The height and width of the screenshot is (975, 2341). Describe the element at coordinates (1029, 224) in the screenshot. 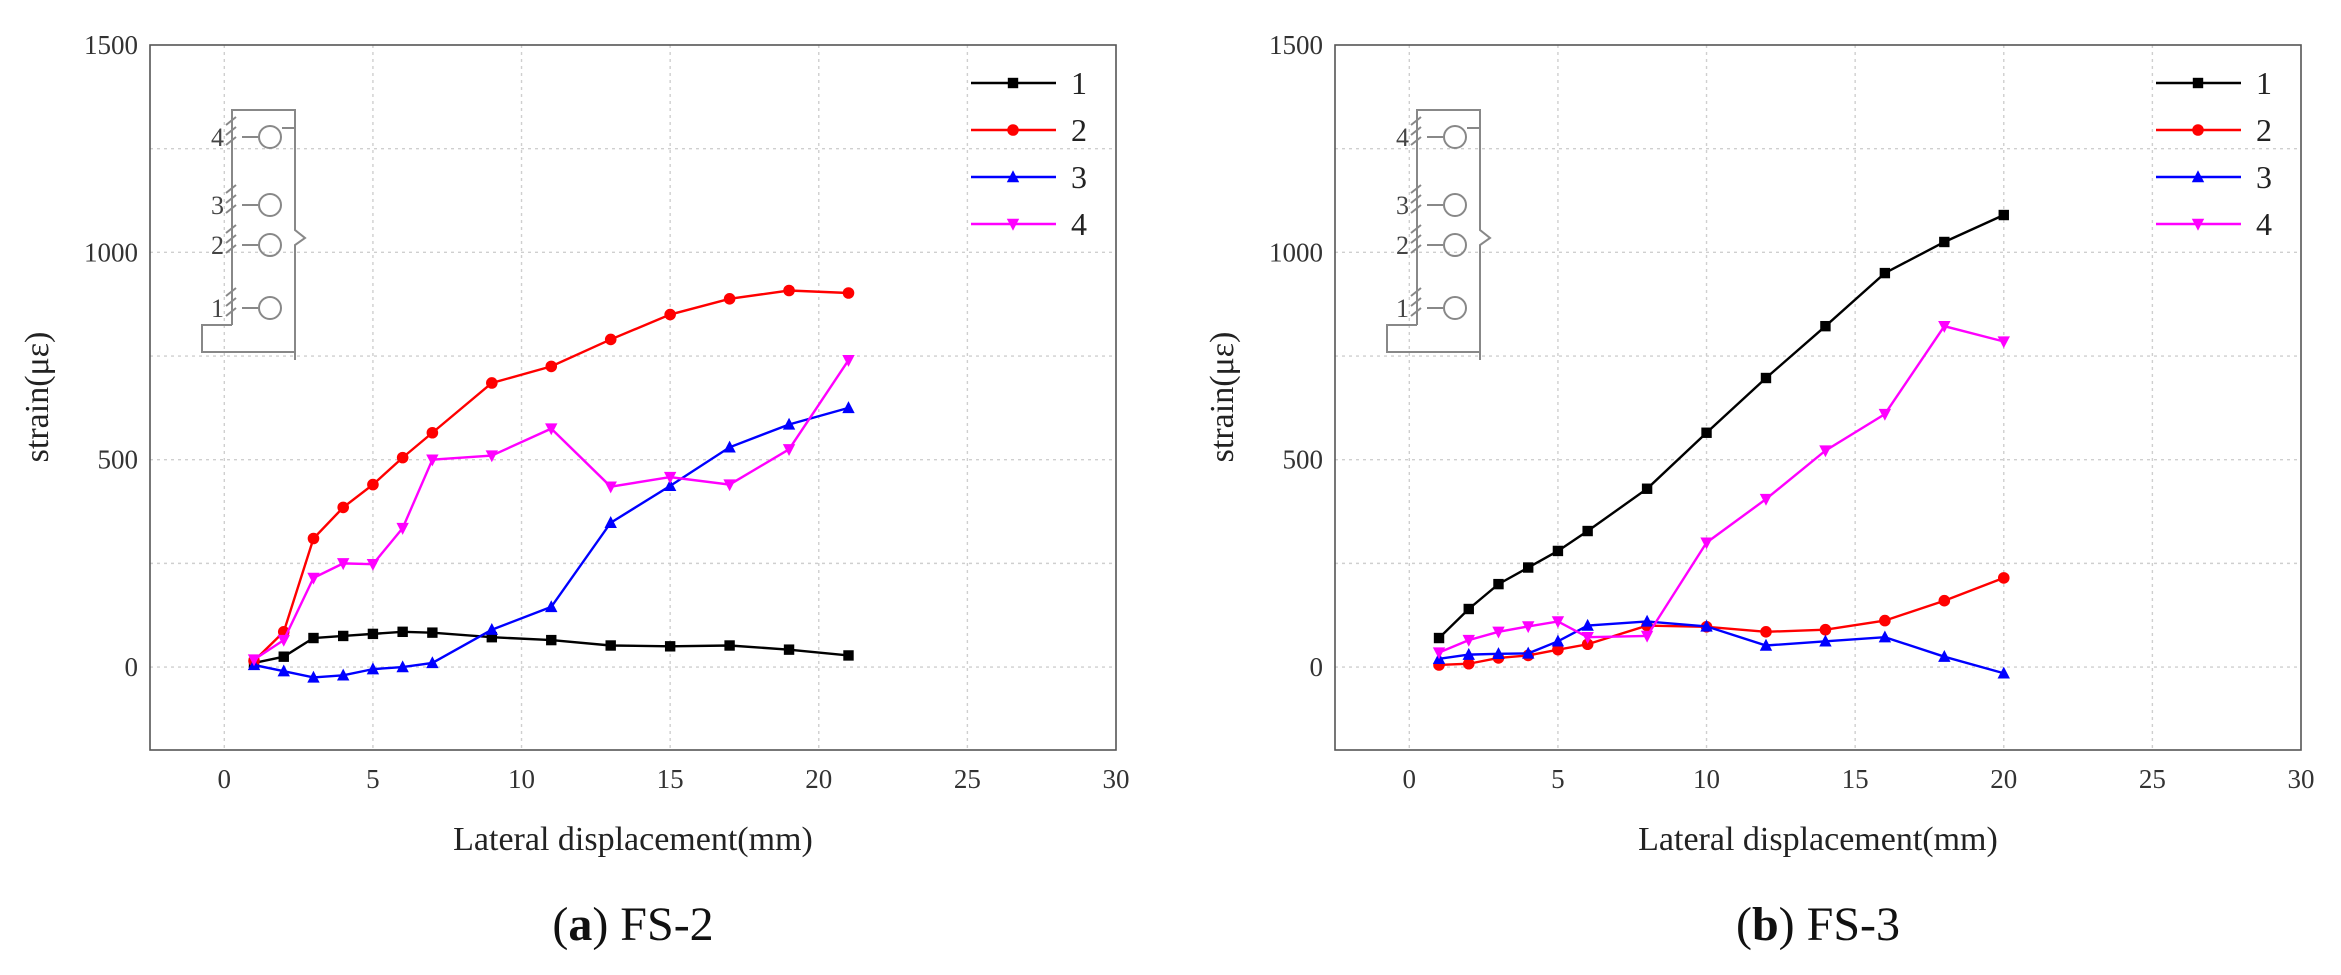

I see `legend-item-4: 4` at that location.